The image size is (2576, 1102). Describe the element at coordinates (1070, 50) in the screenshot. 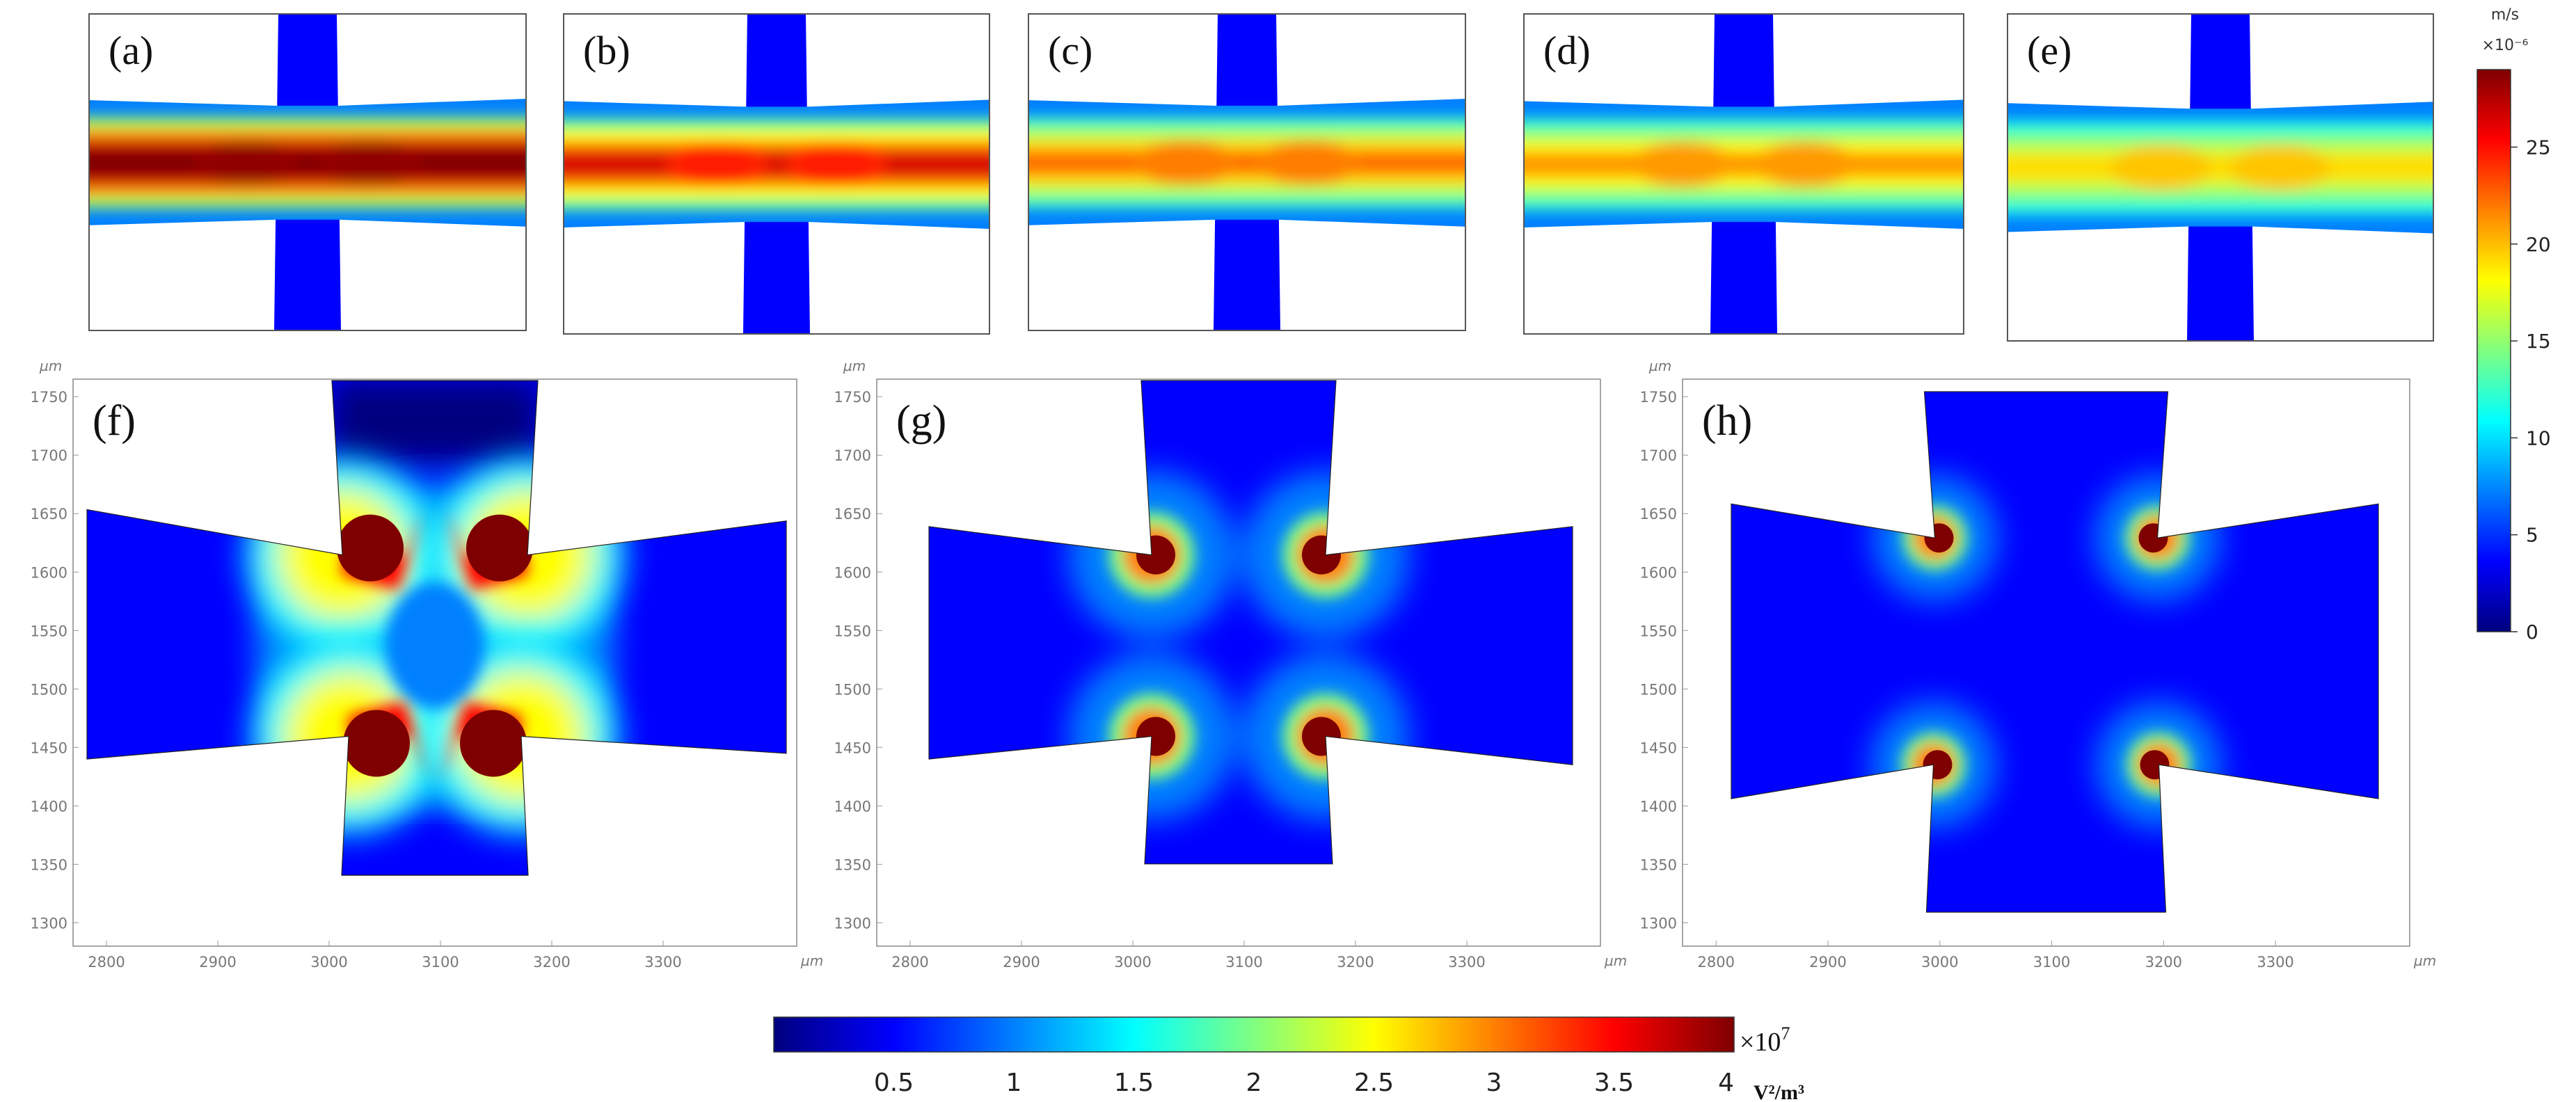

I see `panel-label: (c)` at that location.